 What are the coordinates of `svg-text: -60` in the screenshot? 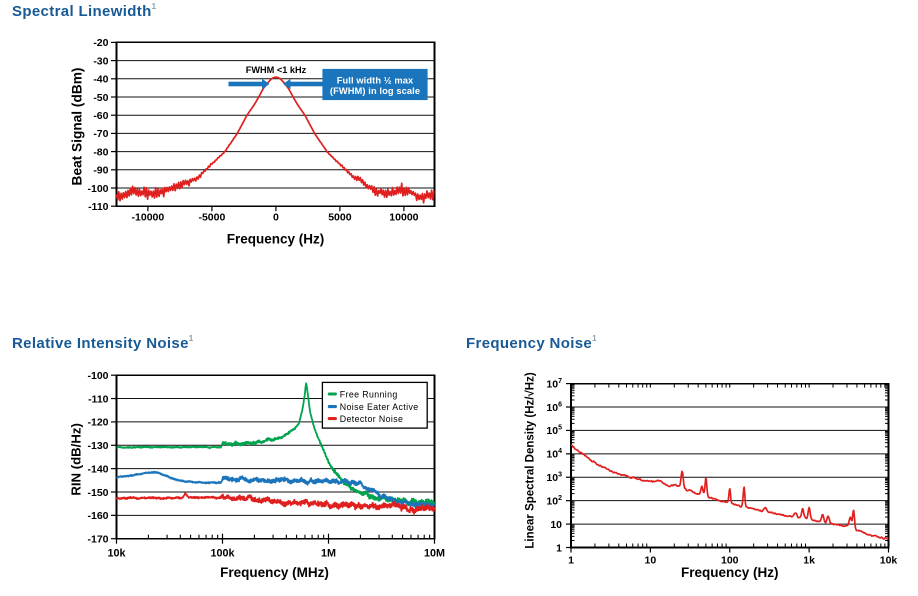 It's located at (100, 116).